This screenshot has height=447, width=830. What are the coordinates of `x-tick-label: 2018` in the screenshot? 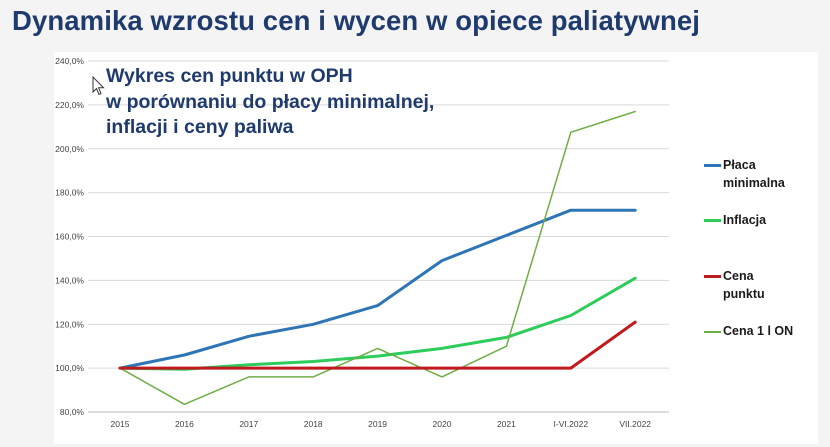 It's located at (313, 424).